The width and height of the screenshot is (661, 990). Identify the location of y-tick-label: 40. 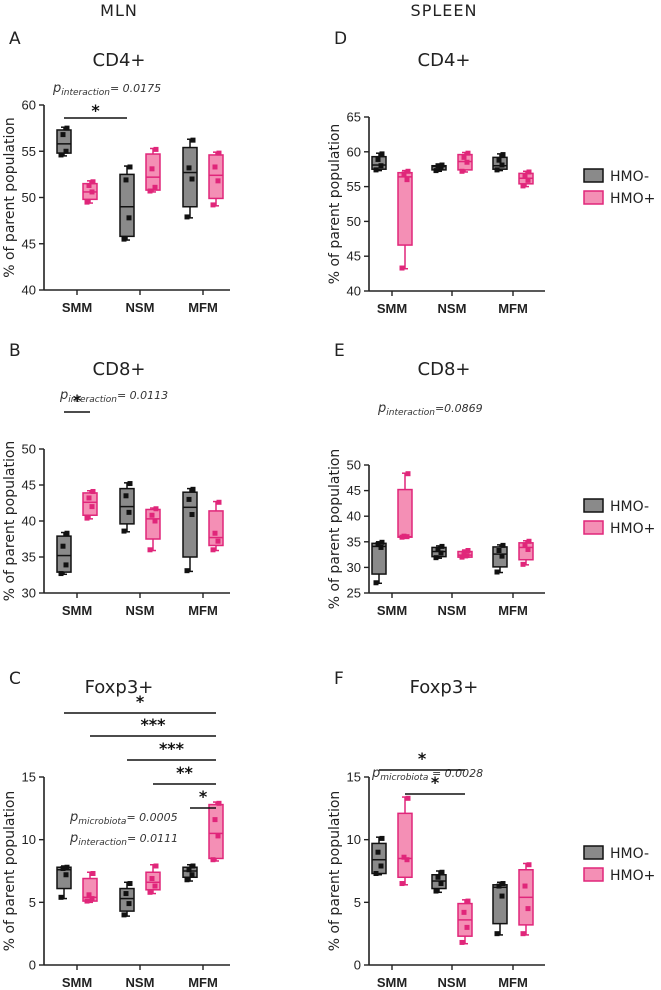
(29, 521).